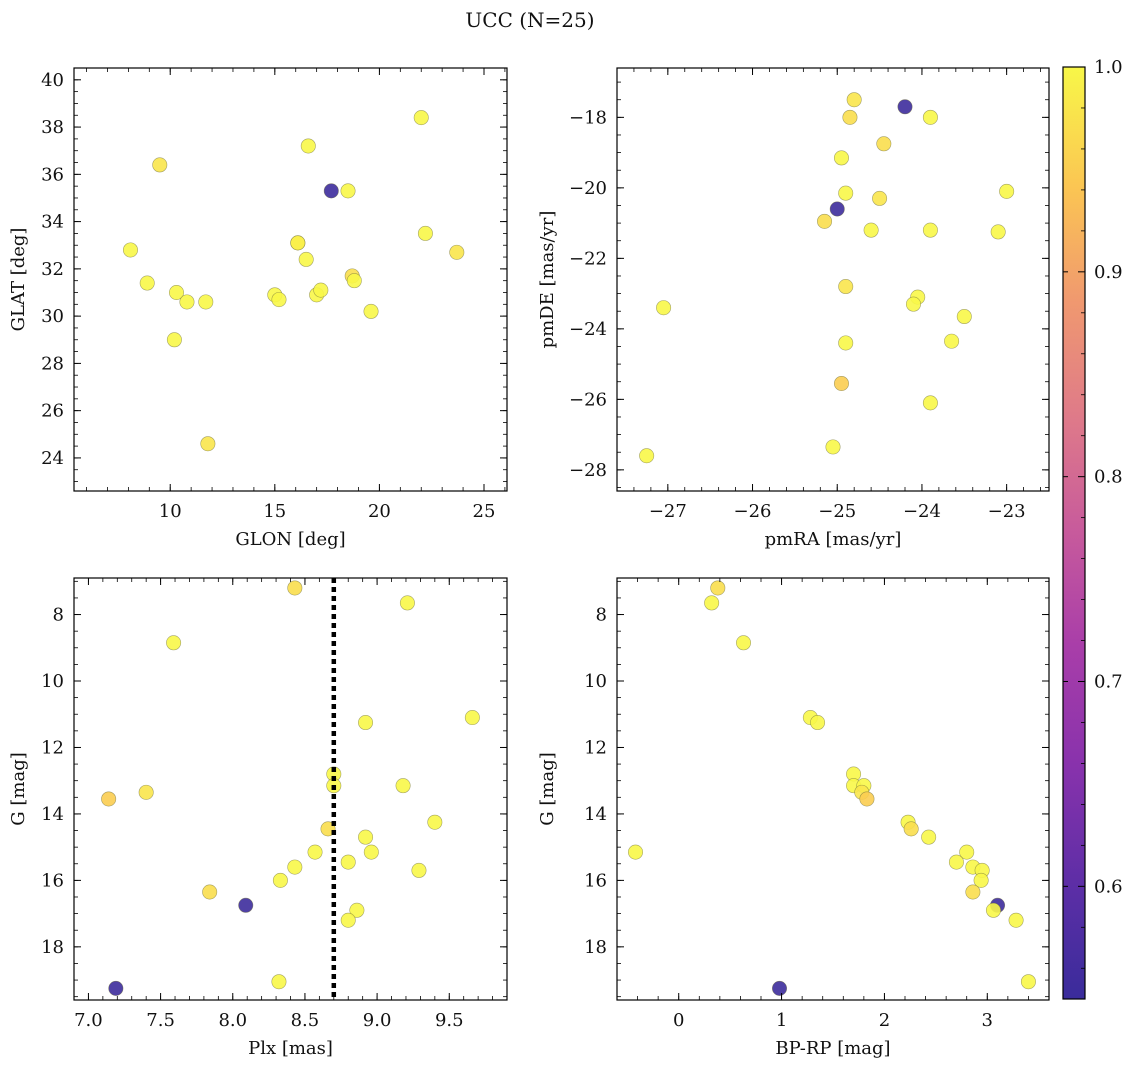  I want to click on x-tick-label: 20, so click(379, 511).